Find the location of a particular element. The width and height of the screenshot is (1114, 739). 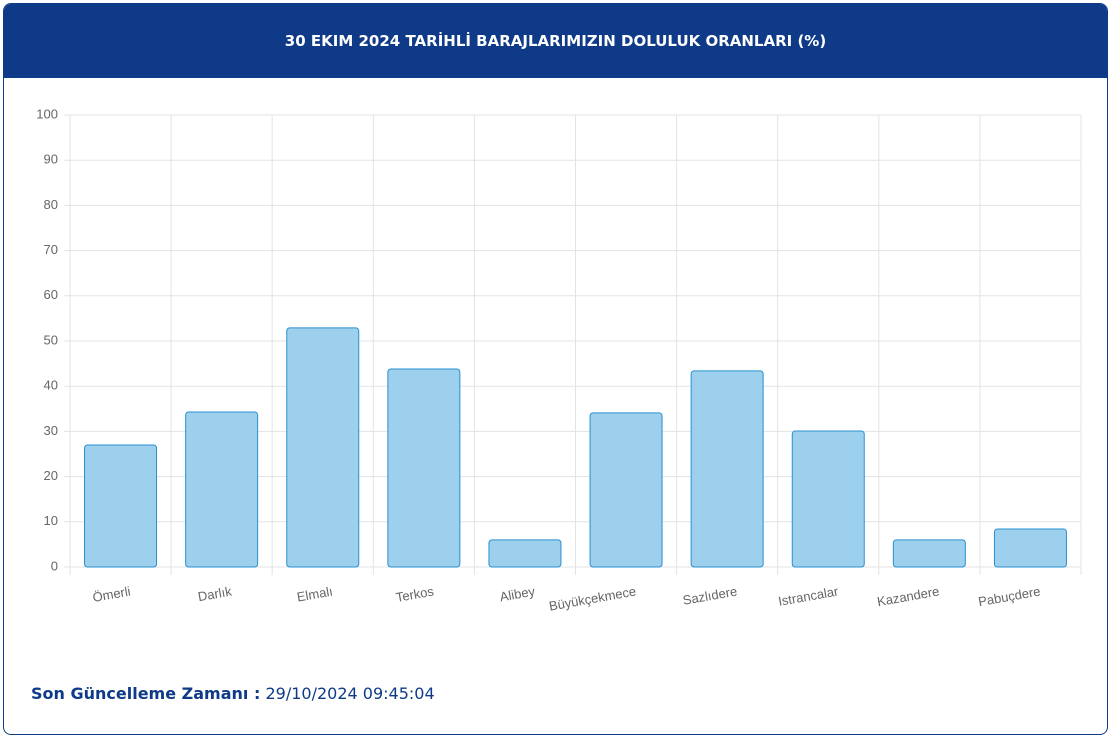

y-tick-label: 40 is located at coordinates (51, 385).